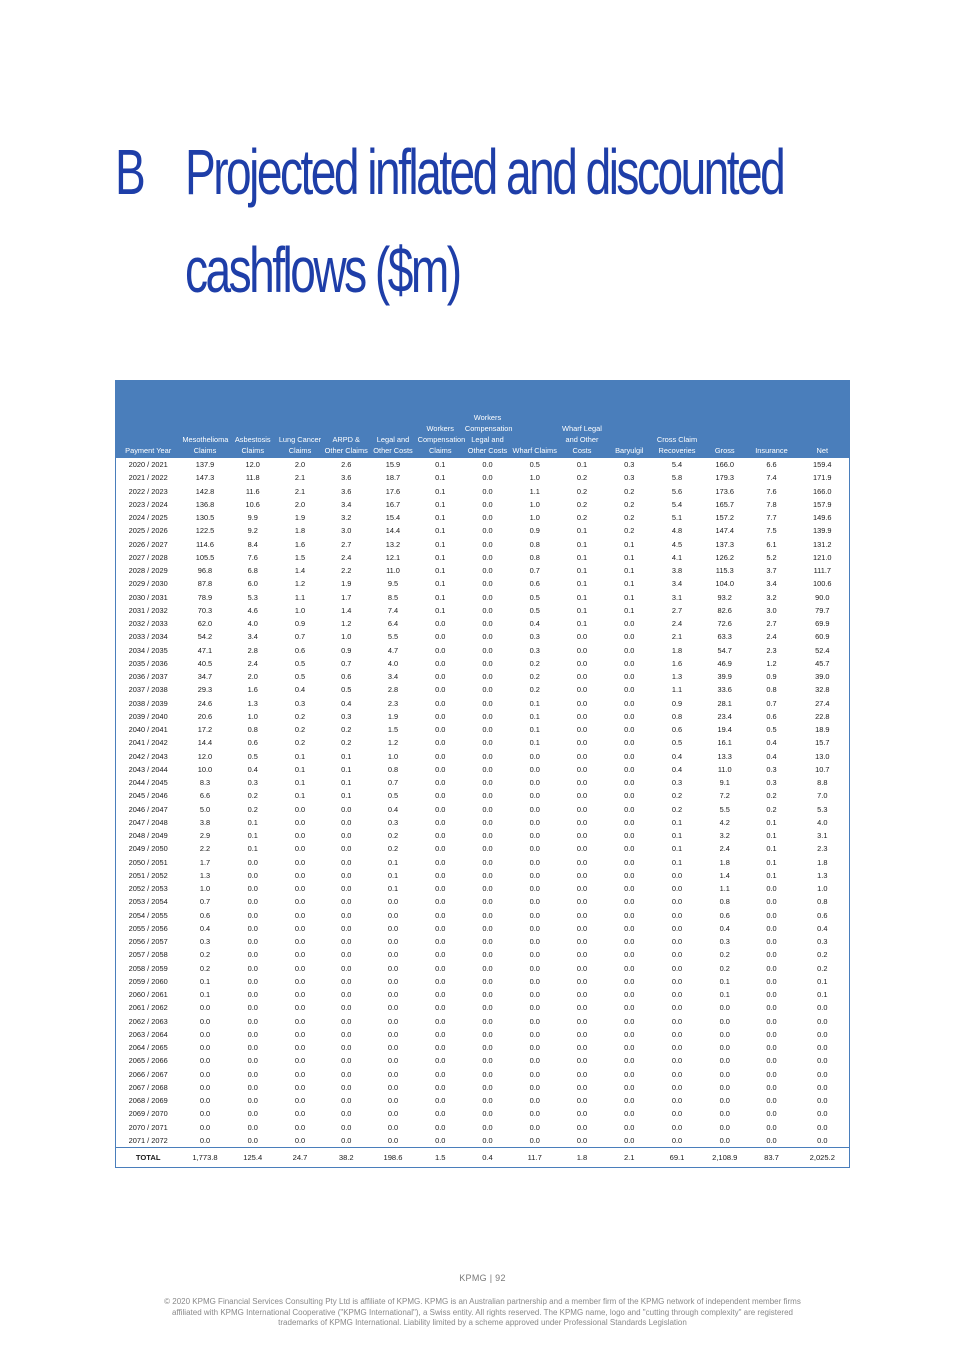 The image size is (965, 1365). I want to click on value-cell: 13.0, so click(822, 756).